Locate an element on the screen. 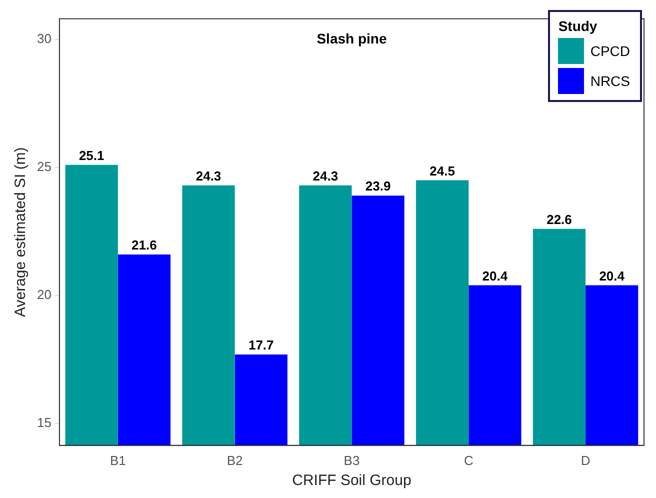  legend-title: Study is located at coordinates (578, 26).